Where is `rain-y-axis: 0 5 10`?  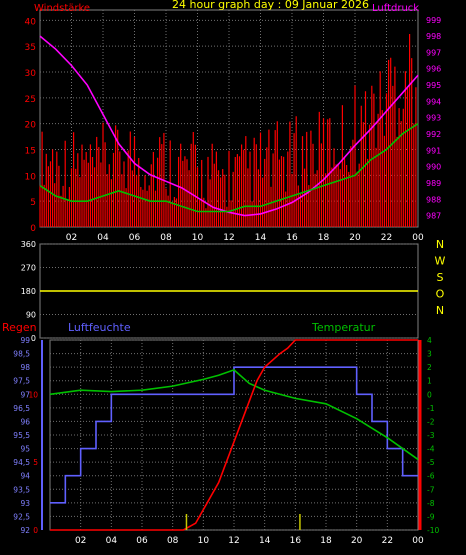
rain-y-axis: 0 5 10 is located at coordinates (33, 462).